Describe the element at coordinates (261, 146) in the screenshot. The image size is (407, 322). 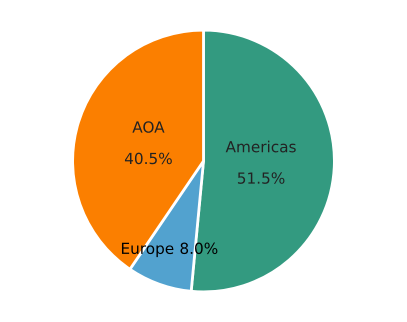
I see `slice-label: Americas` at that location.